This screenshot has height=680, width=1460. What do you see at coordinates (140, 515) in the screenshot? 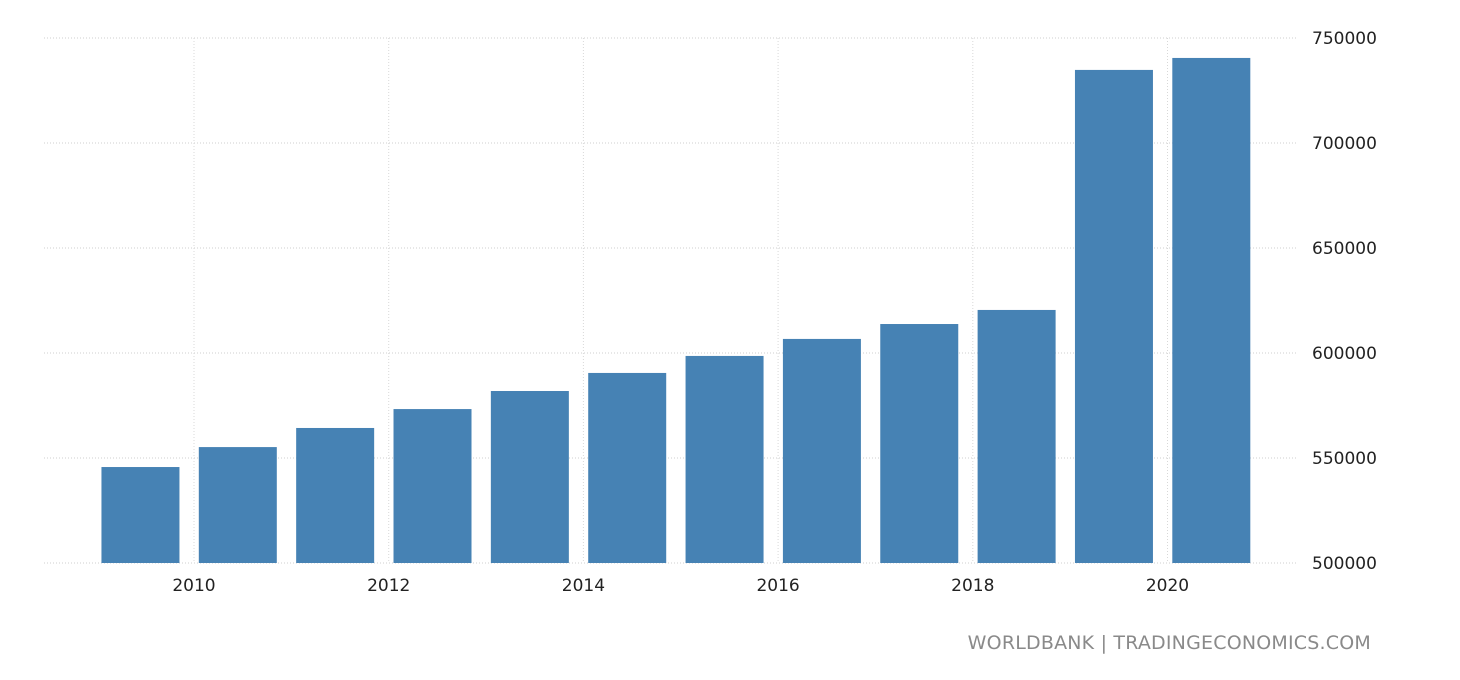
I see `bar-2009` at bounding box center [140, 515].